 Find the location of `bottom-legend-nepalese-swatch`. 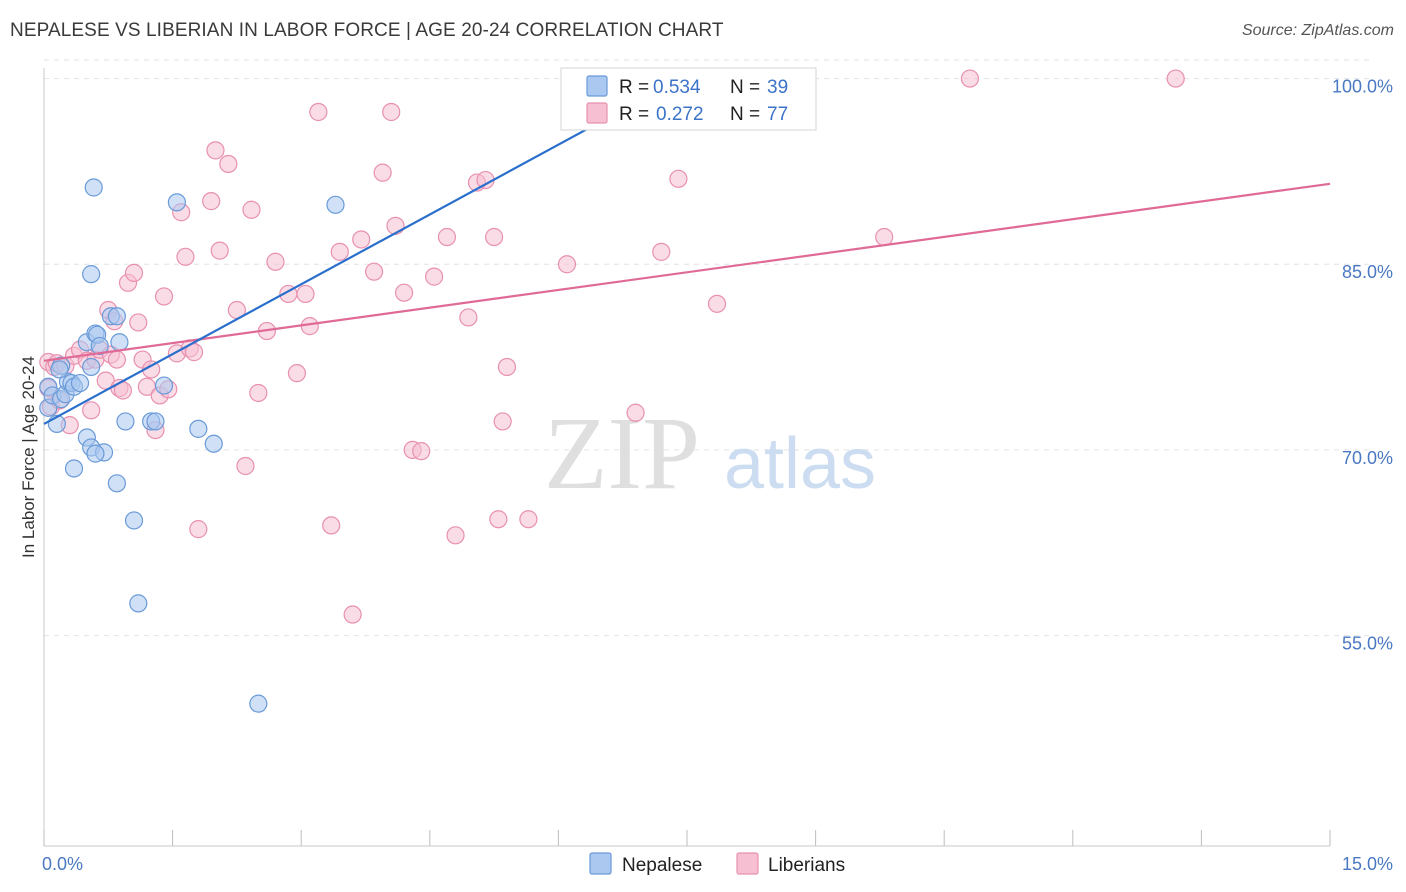

bottom-legend-nepalese-swatch is located at coordinates (600, 863).